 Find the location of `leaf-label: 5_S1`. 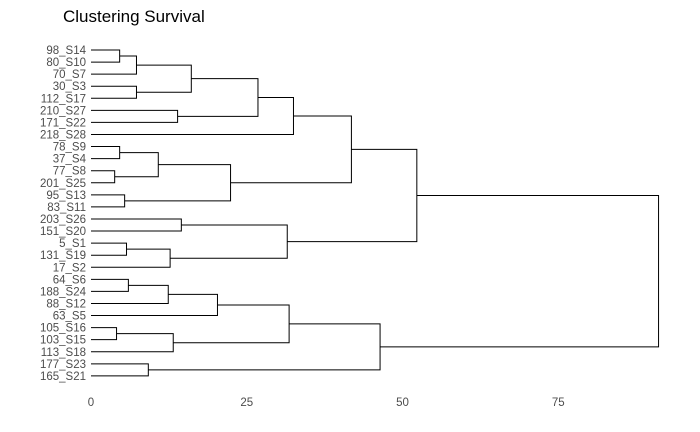

leaf-label: 5_S1 is located at coordinates (72, 244).